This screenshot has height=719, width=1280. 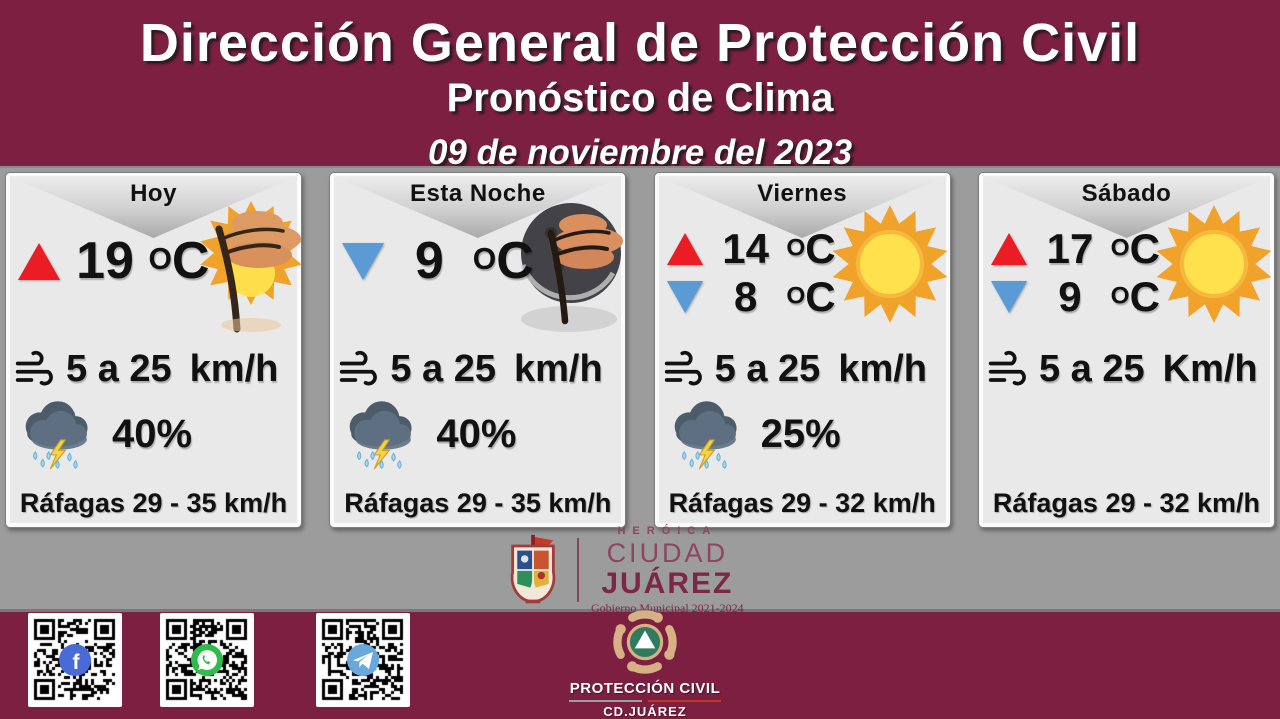 I want to click on page-subtitle: Pronóstico de Clima, so click(x=640, y=98).